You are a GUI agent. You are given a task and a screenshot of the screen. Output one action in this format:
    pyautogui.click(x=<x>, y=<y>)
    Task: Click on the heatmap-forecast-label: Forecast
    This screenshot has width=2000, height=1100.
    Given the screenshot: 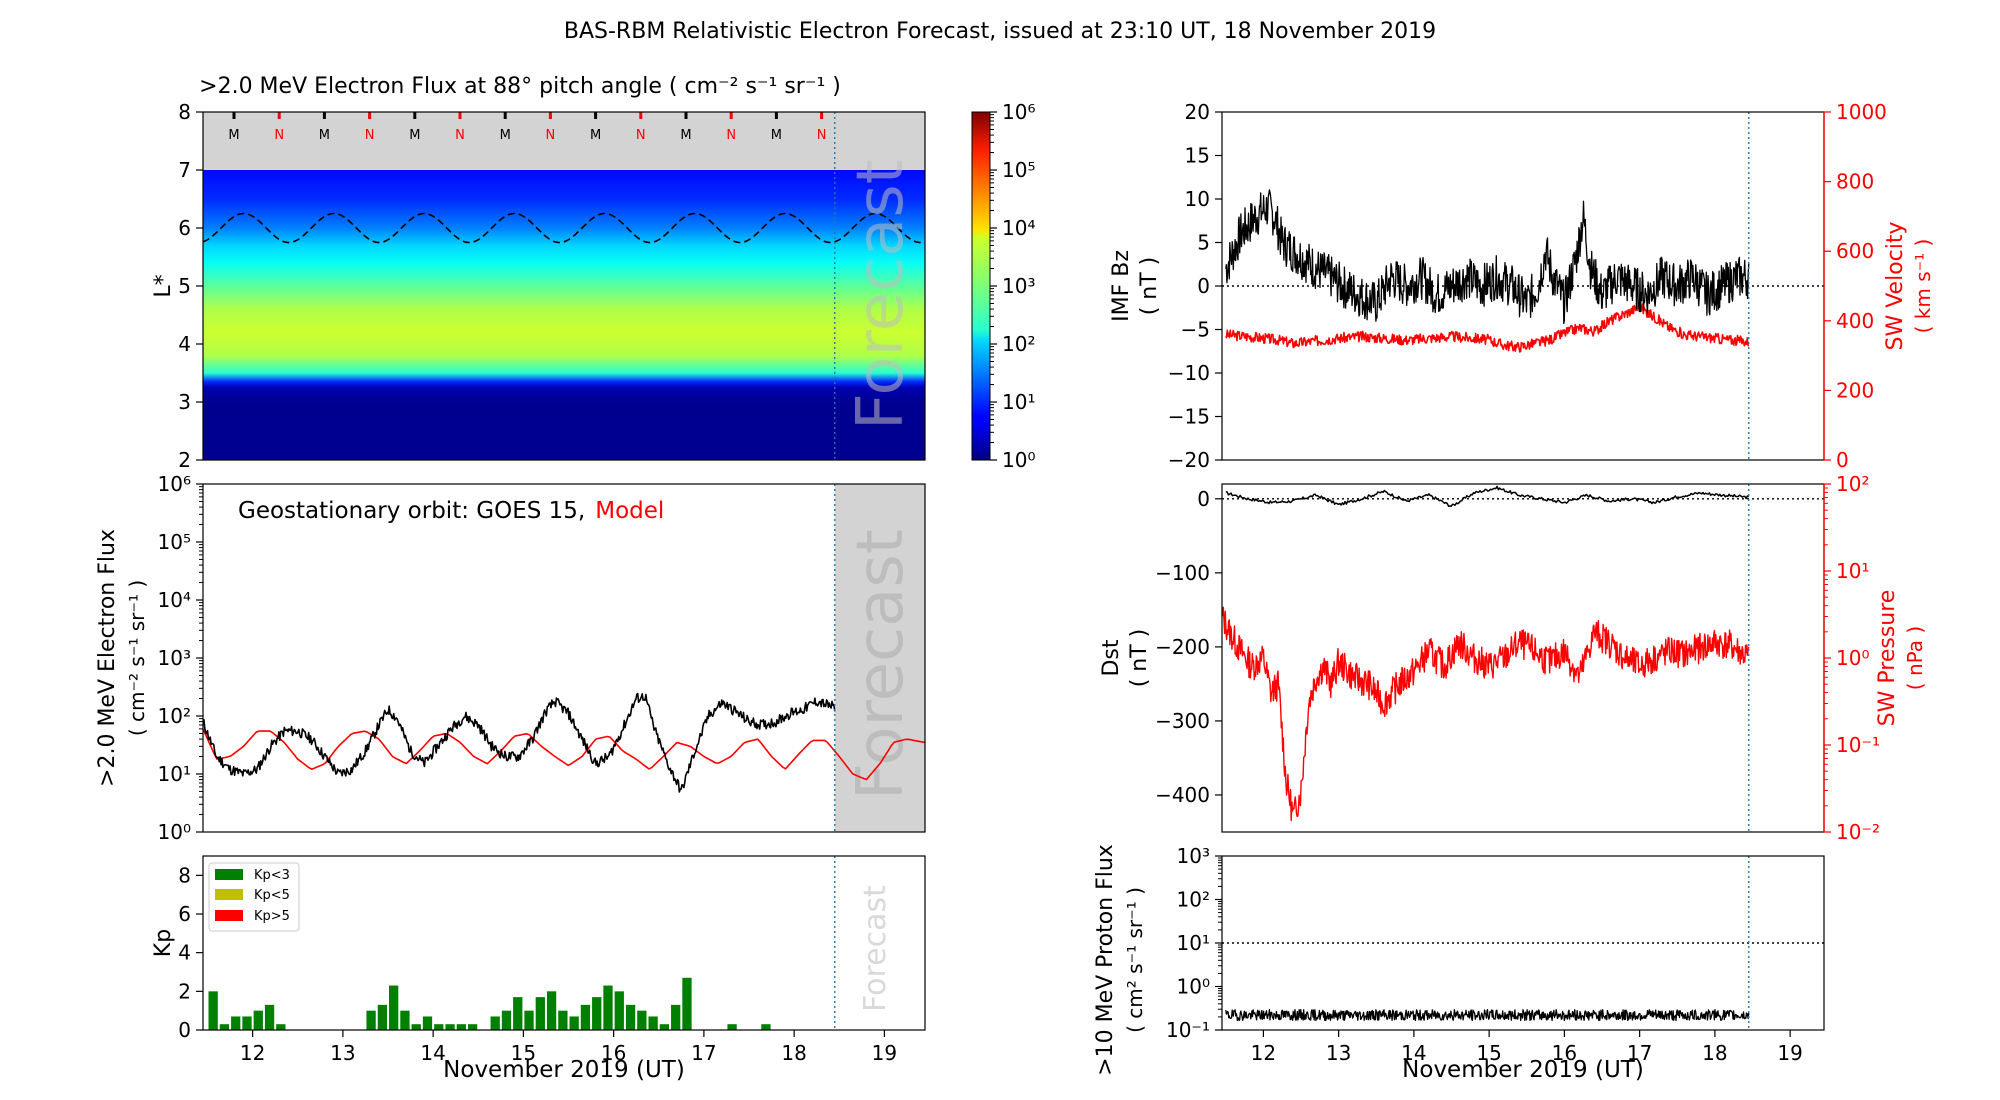 What is the action you would take?
    pyautogui.click(x=881, y=294)
    